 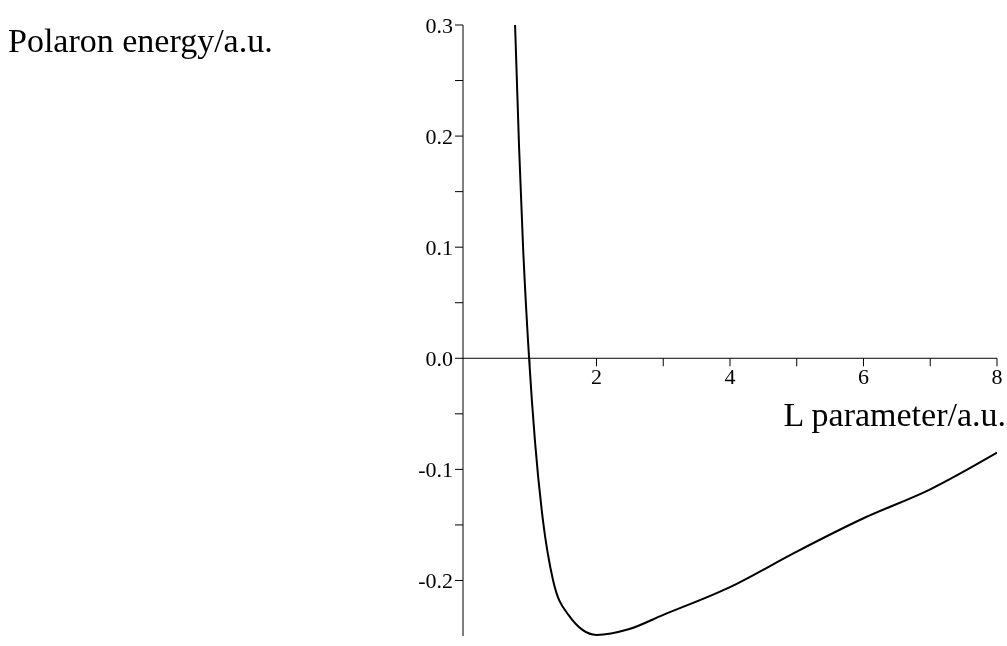 What do you see at coordinates (439, 359) in the screenshot?
I see `y-tick-label: 0.0` at bounding box center [439, 359].